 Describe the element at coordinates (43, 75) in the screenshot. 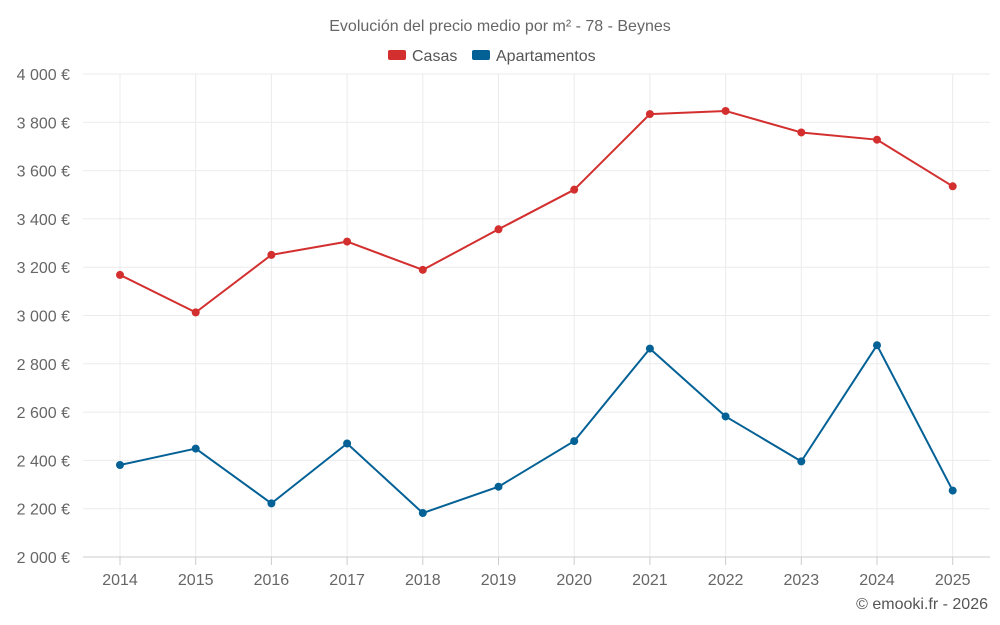

I see `y-tick-label: 4 000 €` at that location.